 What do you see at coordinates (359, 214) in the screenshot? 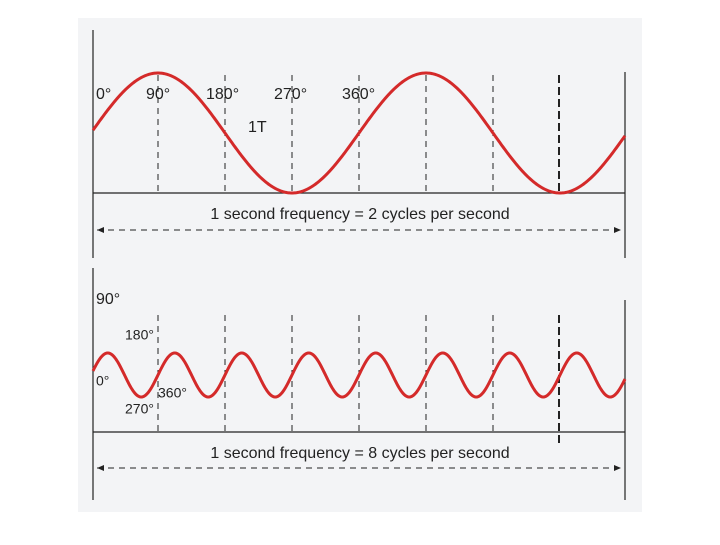
I see `caption: 1 second frequency = 2 cycles per second` at bounding box center [359, 214].